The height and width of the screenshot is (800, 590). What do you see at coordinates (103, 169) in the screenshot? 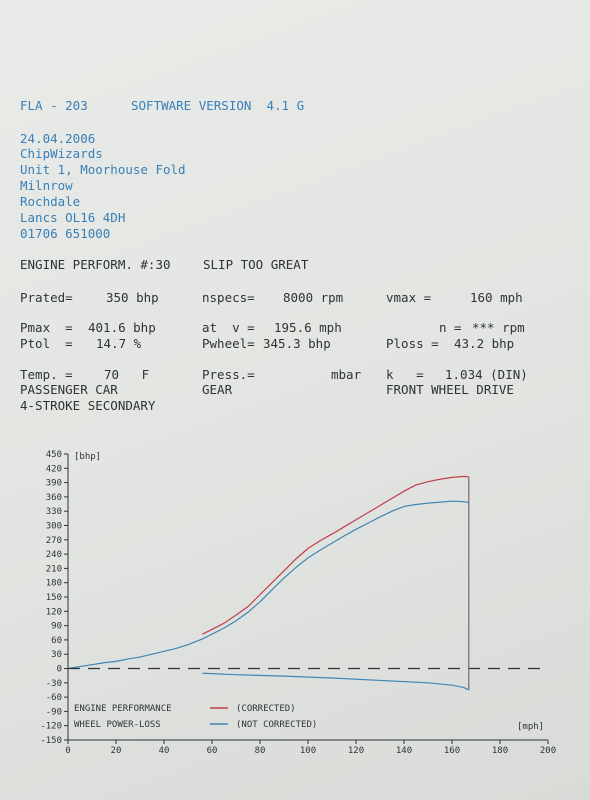
I see `address-line-1: Unit 1, Moorhouse Fold` at bounding box center [103, 169].